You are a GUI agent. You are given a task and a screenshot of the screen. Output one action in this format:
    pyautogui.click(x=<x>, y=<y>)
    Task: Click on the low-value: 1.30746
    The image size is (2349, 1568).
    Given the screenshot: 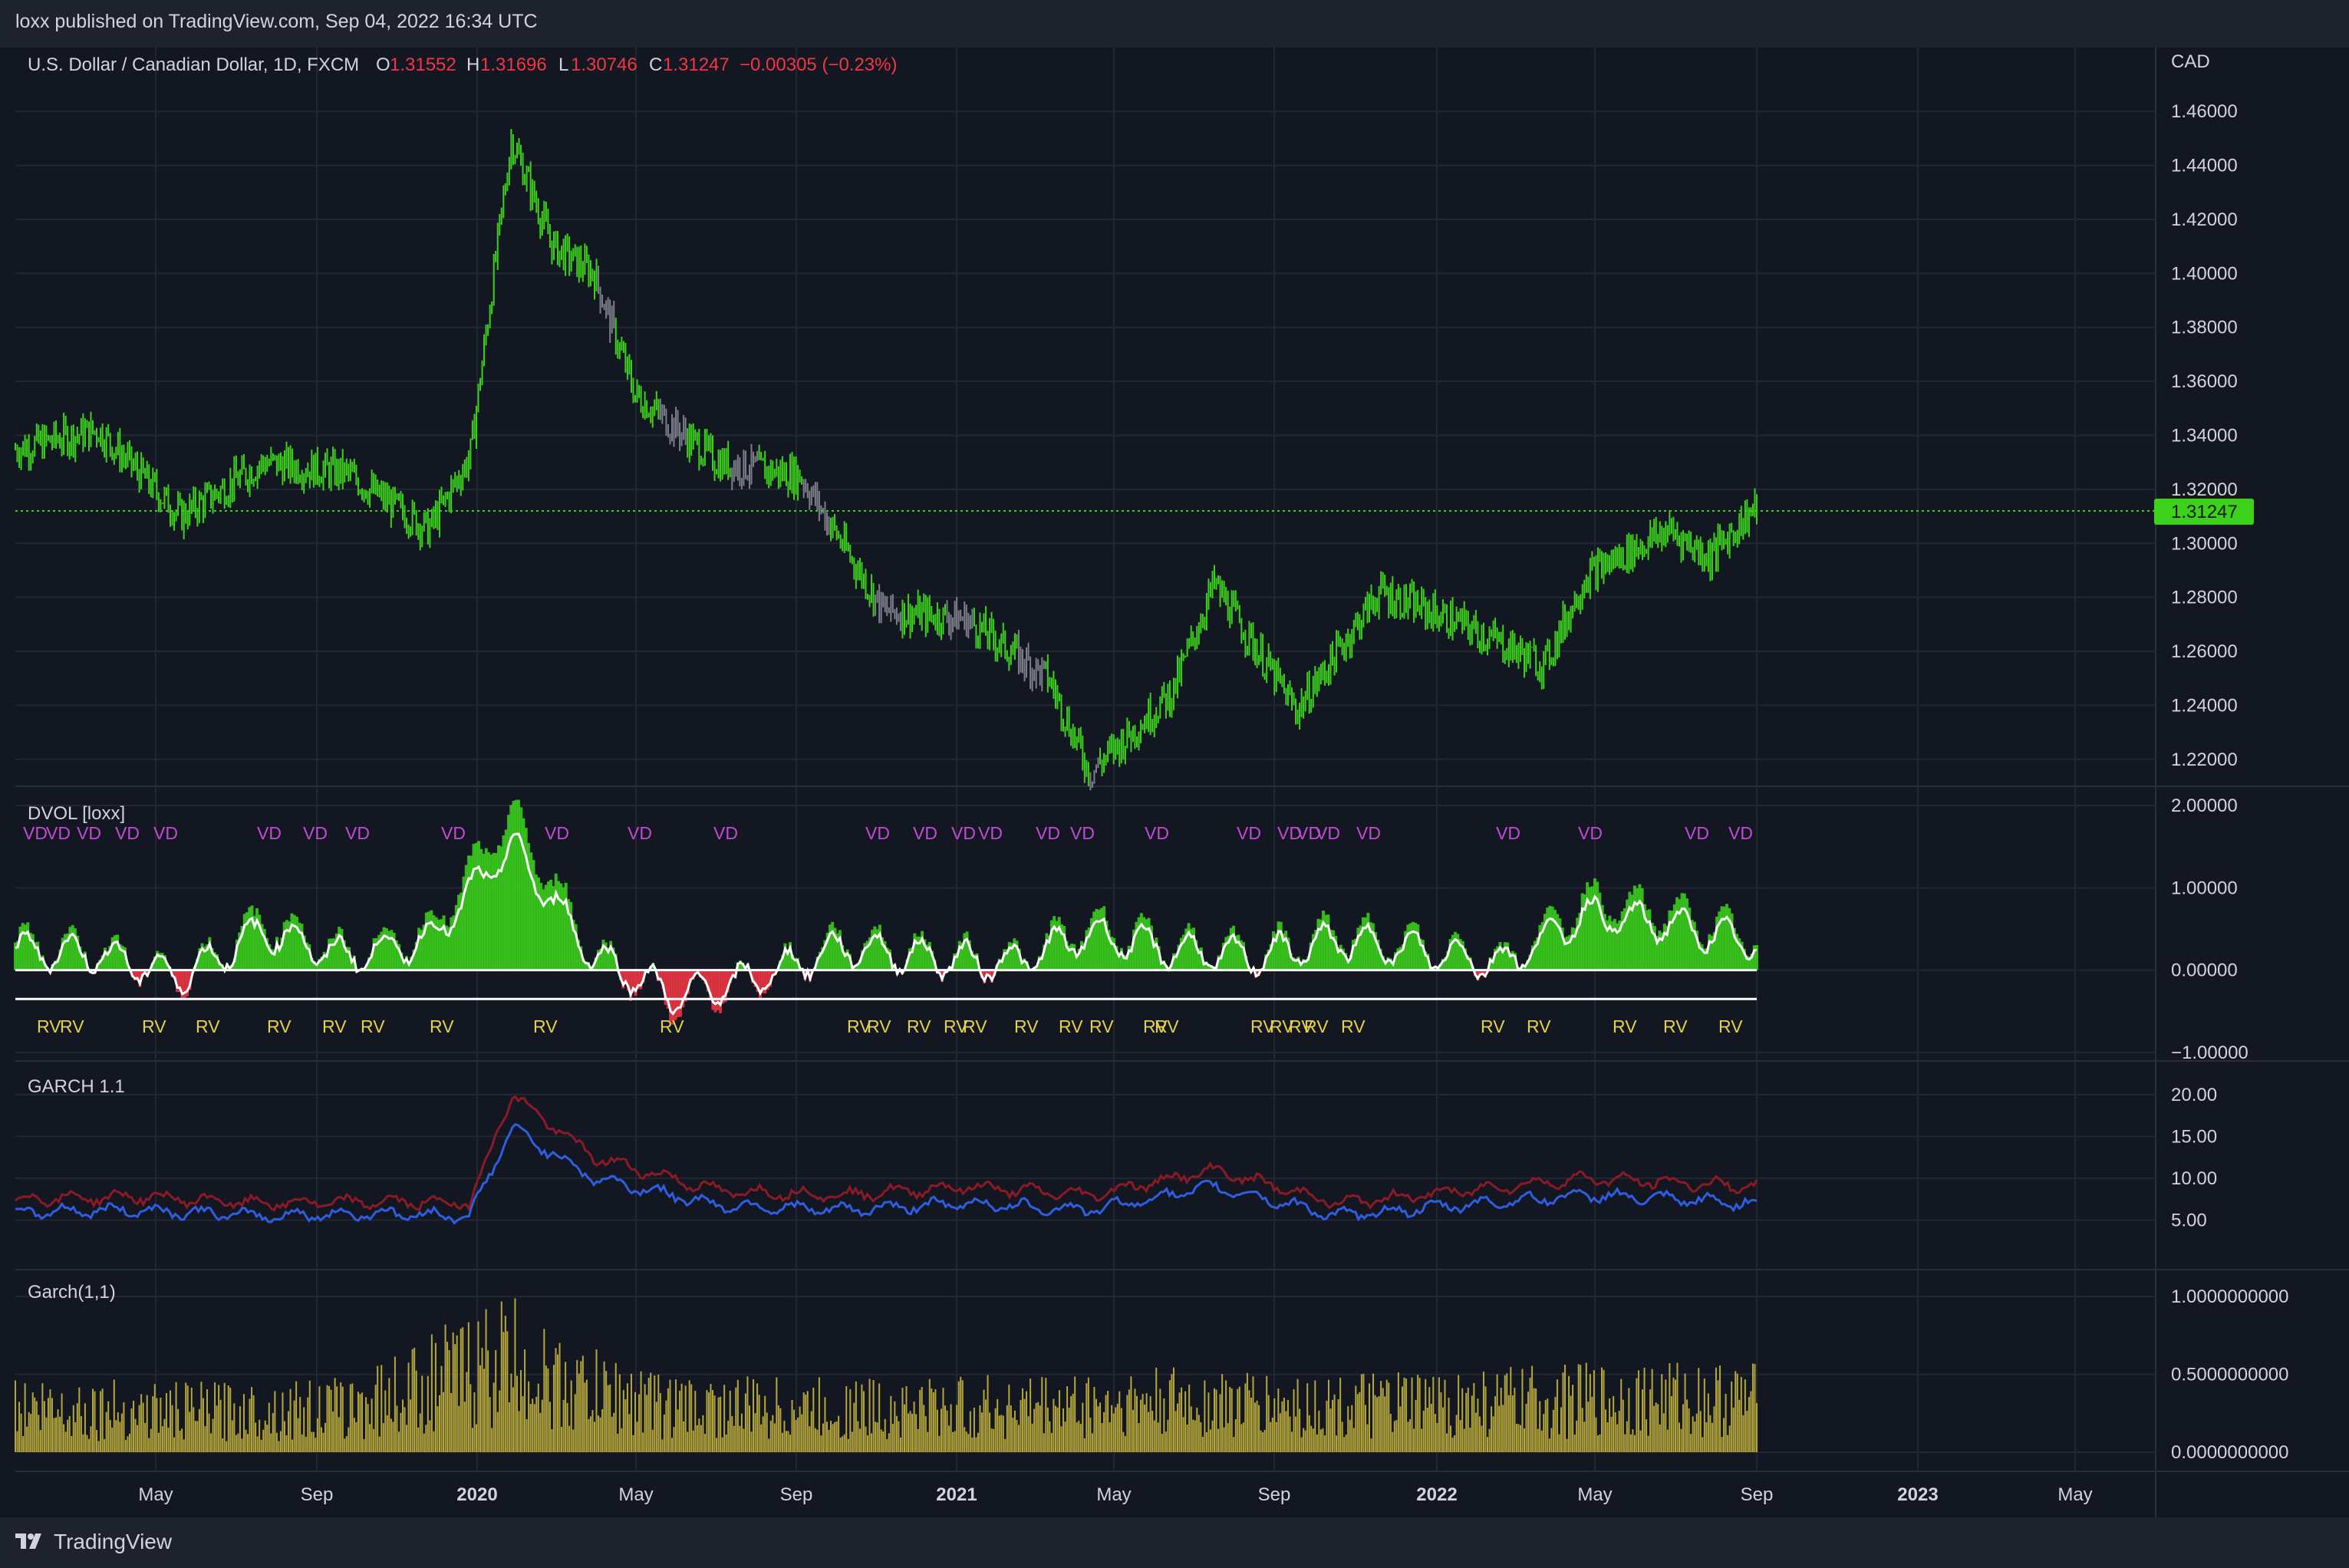 What is the action you would take?
    pyautogui.click(x=604, y=64)
    